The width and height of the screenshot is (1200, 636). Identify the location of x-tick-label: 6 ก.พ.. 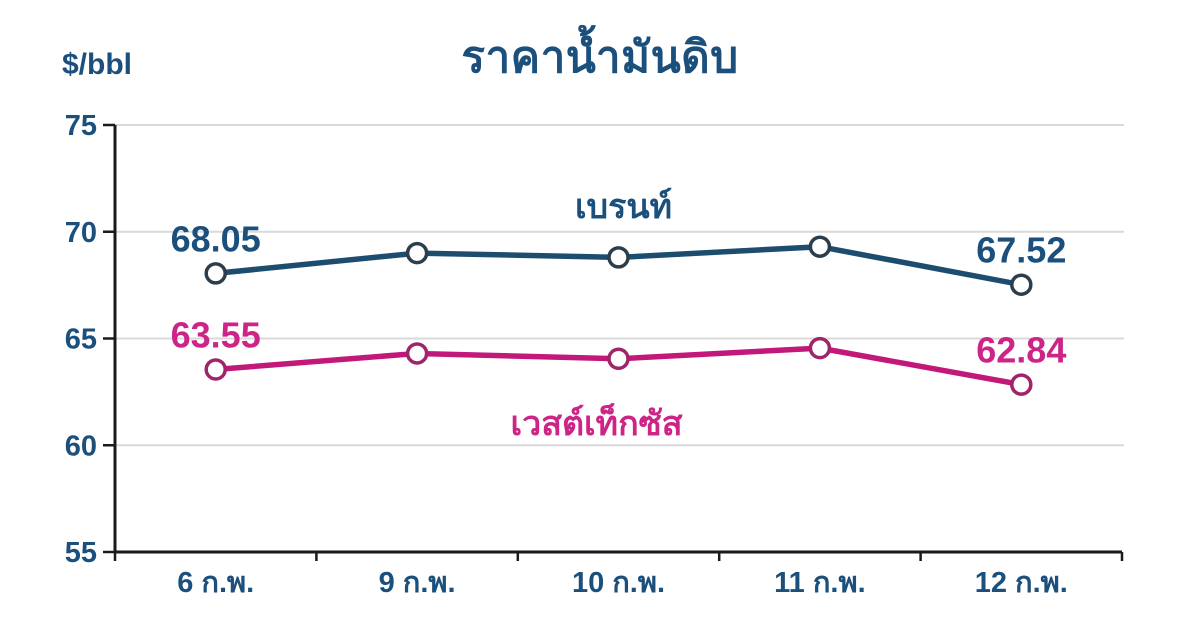
(215, 583).